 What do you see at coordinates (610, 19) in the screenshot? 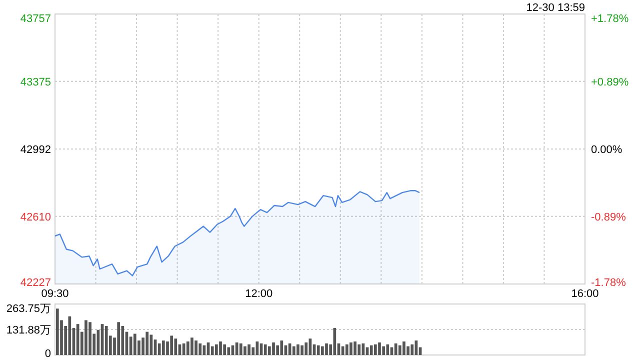
I see `y2-tick-label: +1.78%` at bounding box center [610, 19].